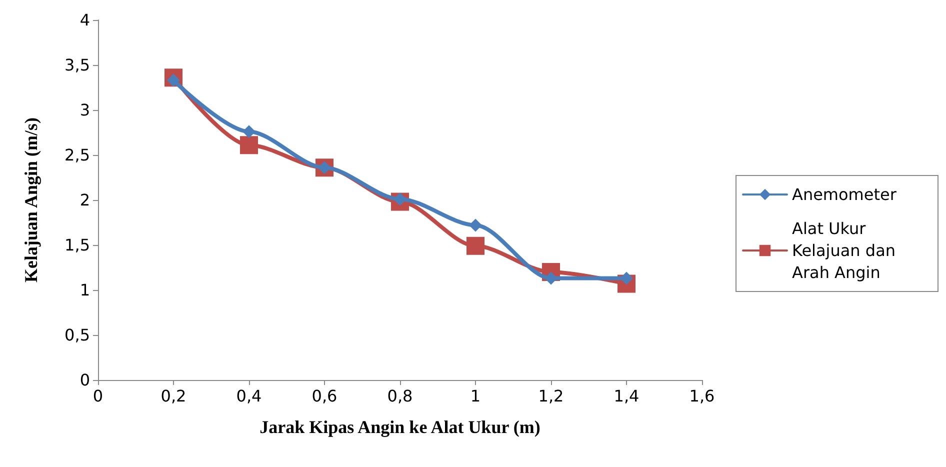 The width and height of the screenshot is (946, 467). I want to click on y-tick-label: 3,5, so click(77, 65).